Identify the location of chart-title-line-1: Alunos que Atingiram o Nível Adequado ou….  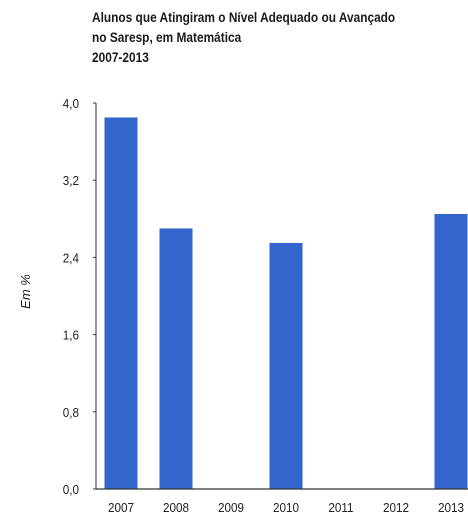
(244, 17).